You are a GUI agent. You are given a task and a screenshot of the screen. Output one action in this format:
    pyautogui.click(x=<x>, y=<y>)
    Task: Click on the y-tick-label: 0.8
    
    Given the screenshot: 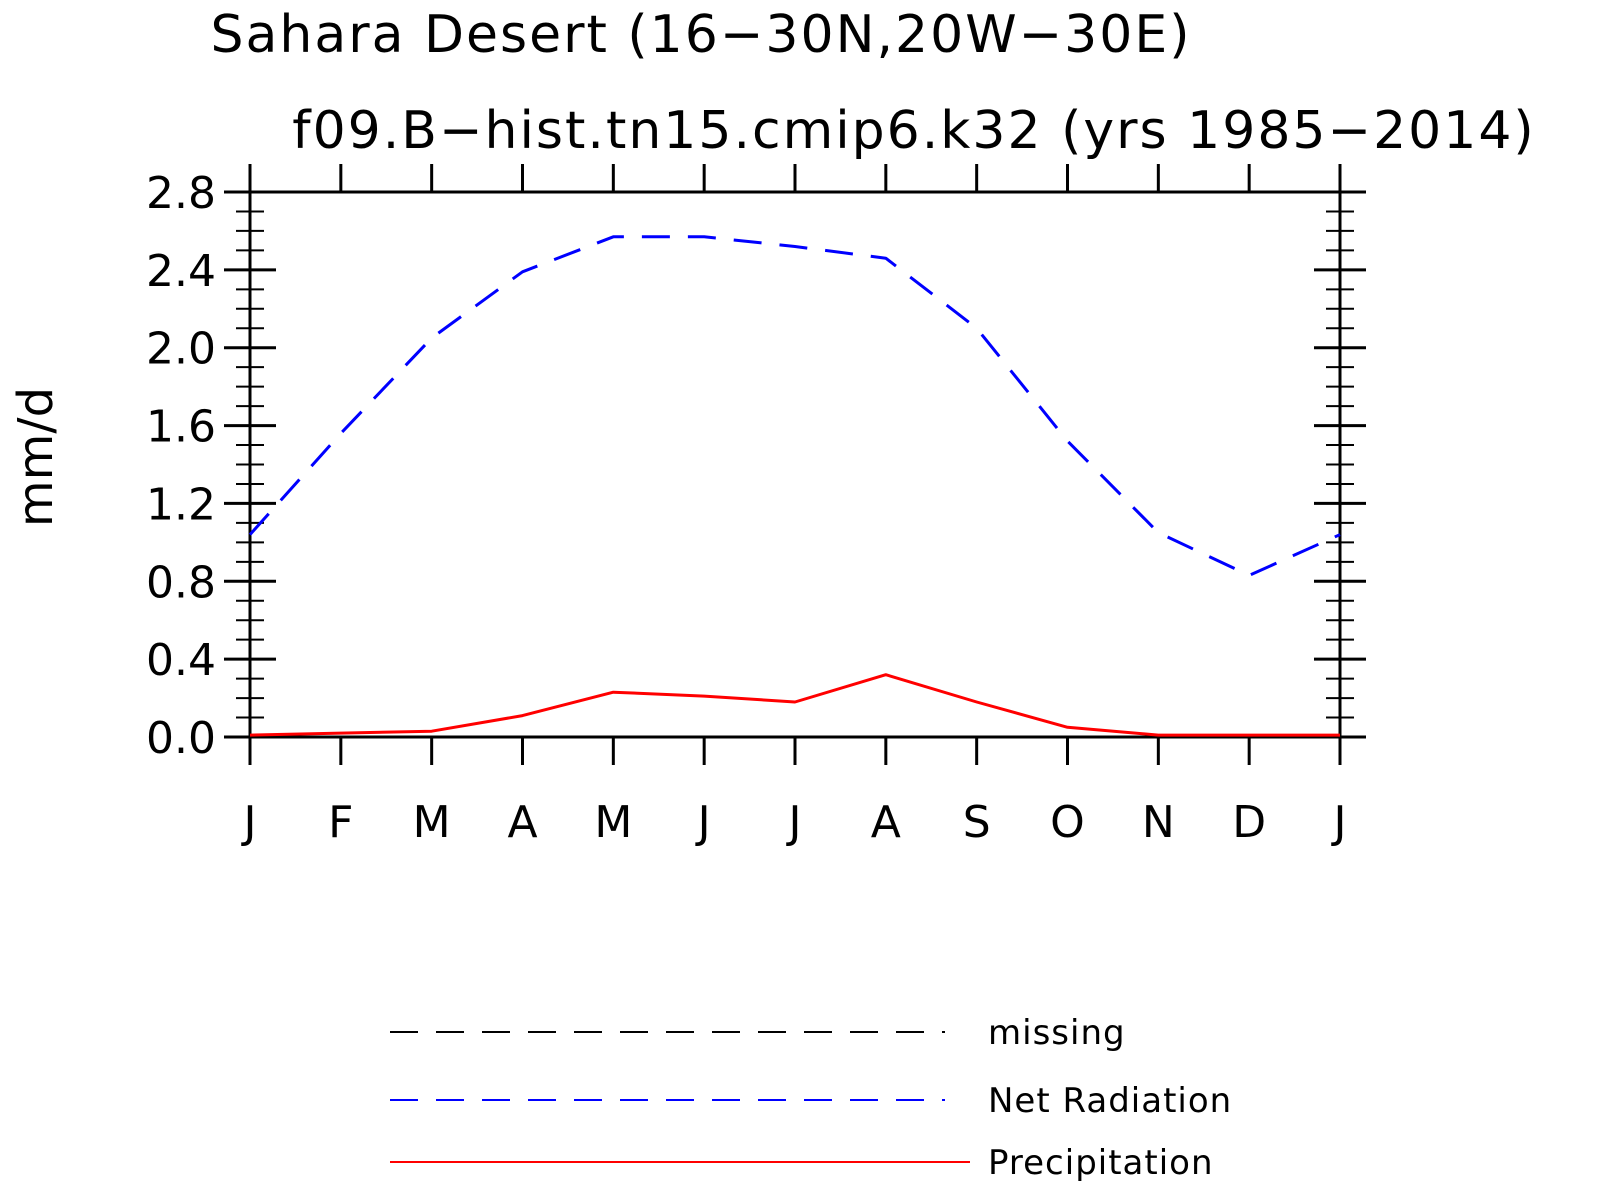 What is the action you would take?
    pyautogui.click(x=181, y=582)
    